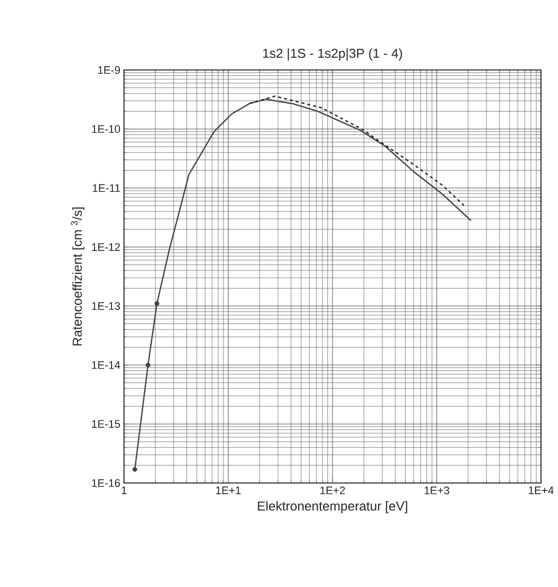  What do you see at coordinates (106, 247) in the screenshot?
I see `y-tick-label: 1E-12` at bounding box center [106, 247].